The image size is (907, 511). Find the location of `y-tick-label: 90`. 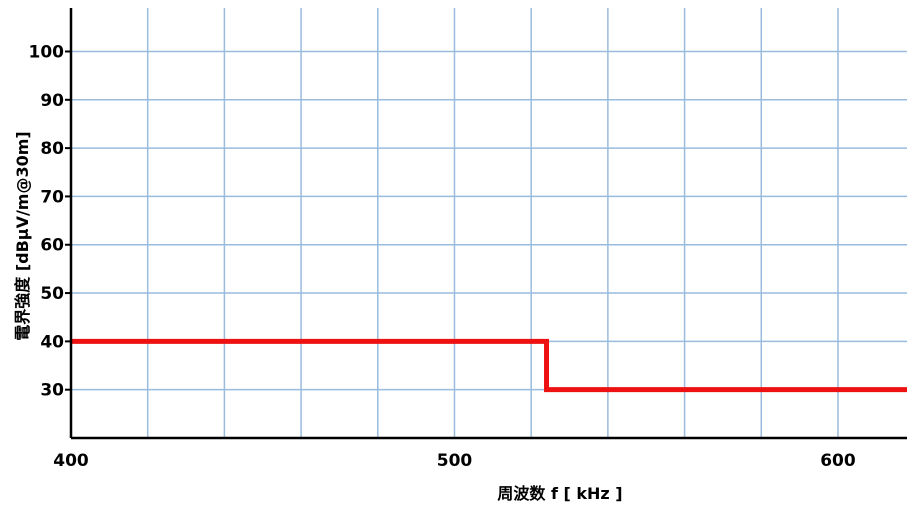

y-tick-label: 90 is located at coordinates (52, 101).